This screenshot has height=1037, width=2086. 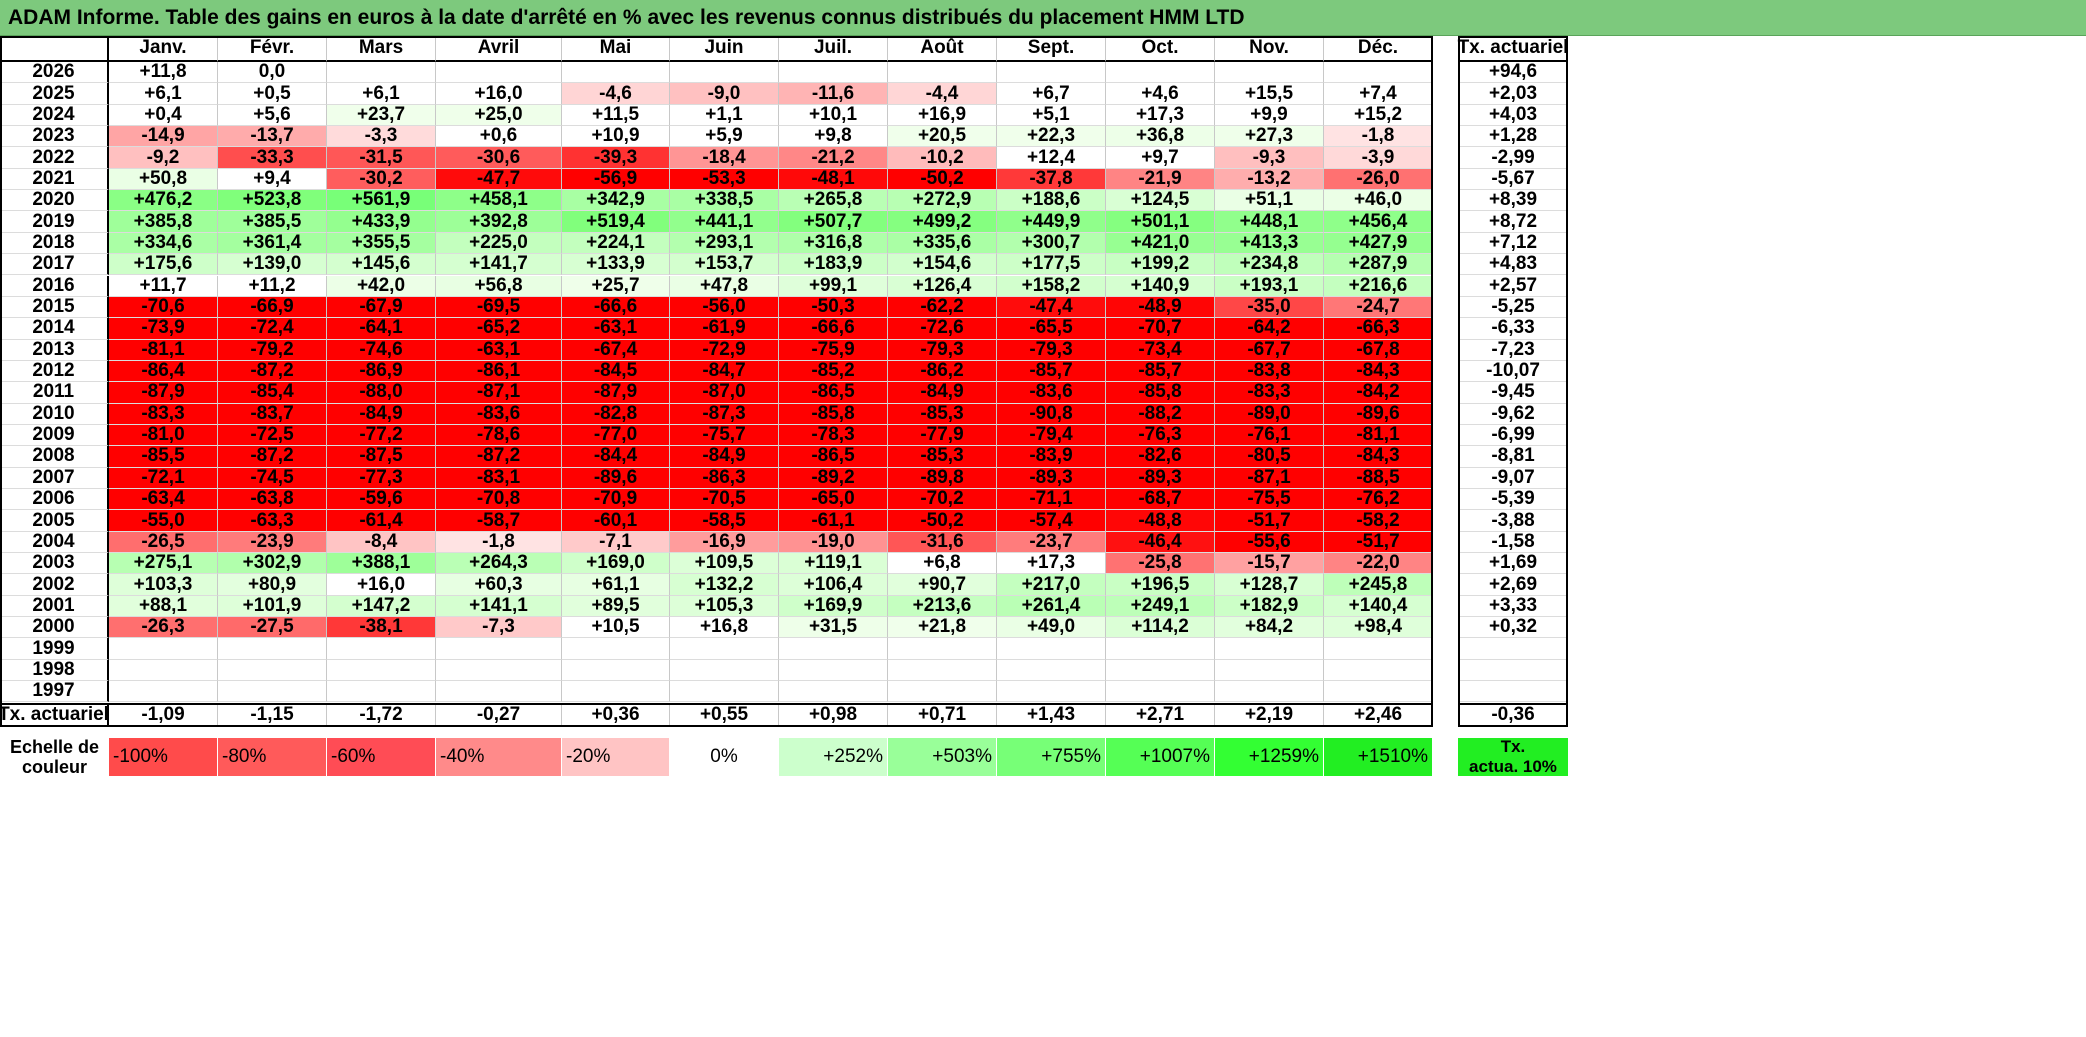 What do you see at coordinates (833, 478) in the screenshot?
I see `table-cell: -89,2` at bounding box center [833, 478].